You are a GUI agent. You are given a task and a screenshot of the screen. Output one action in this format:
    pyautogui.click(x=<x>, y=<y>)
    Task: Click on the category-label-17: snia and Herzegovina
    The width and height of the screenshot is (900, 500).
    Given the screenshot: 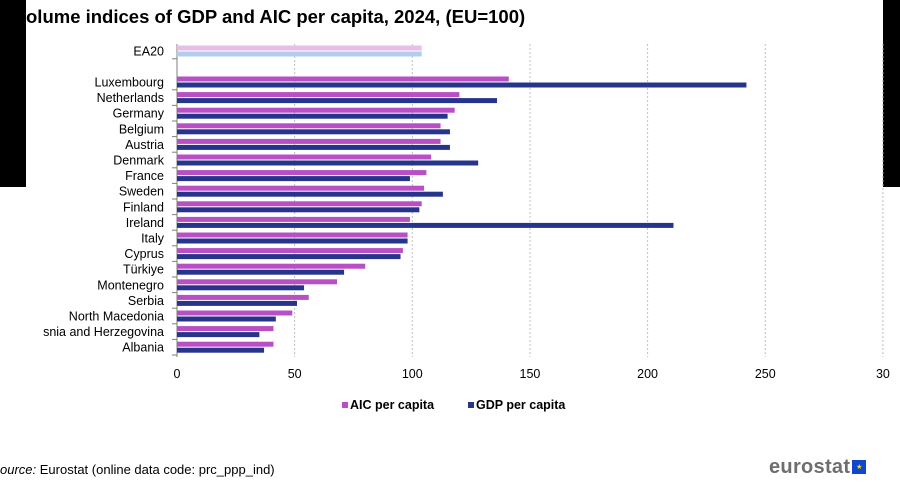 What is the action you would take?
    pyautogui.click(x=103, y=332)
    